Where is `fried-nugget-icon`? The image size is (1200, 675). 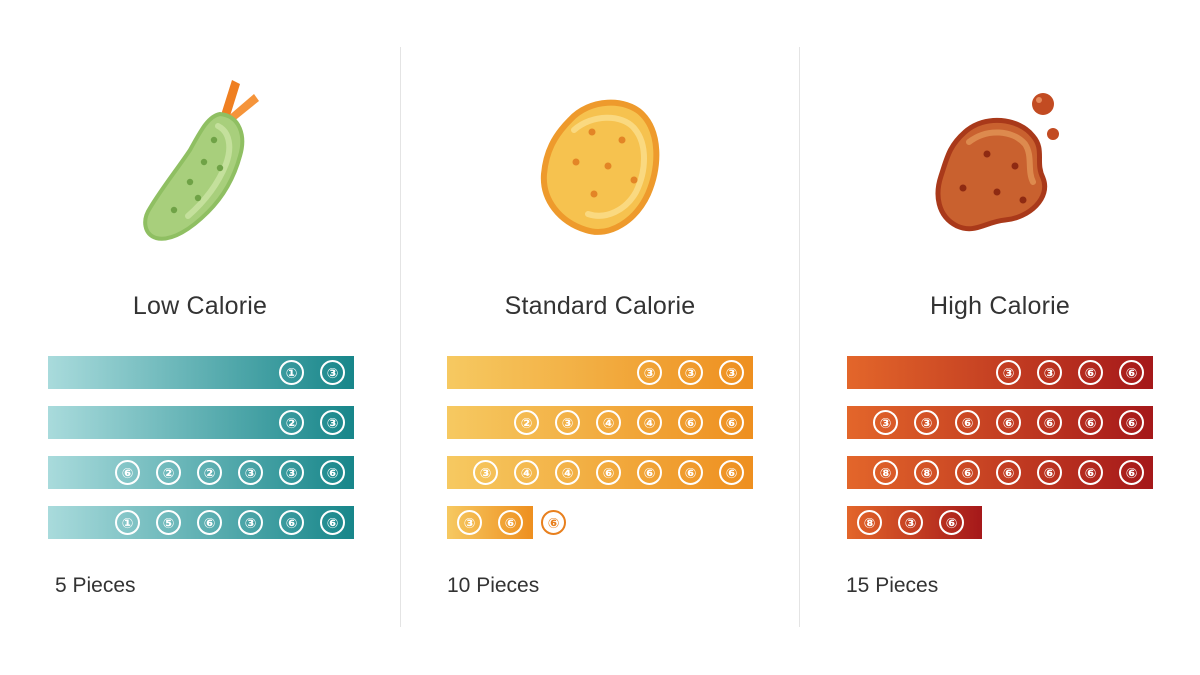 fried-nugget-icon is located at coordinates (600, 167).